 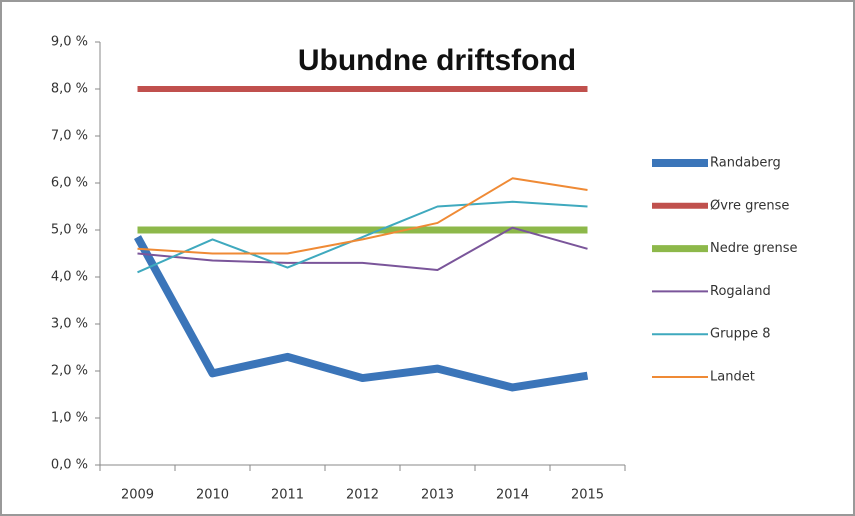 I want to click on x-tick-label: 2013, so click(x=437, y=495).